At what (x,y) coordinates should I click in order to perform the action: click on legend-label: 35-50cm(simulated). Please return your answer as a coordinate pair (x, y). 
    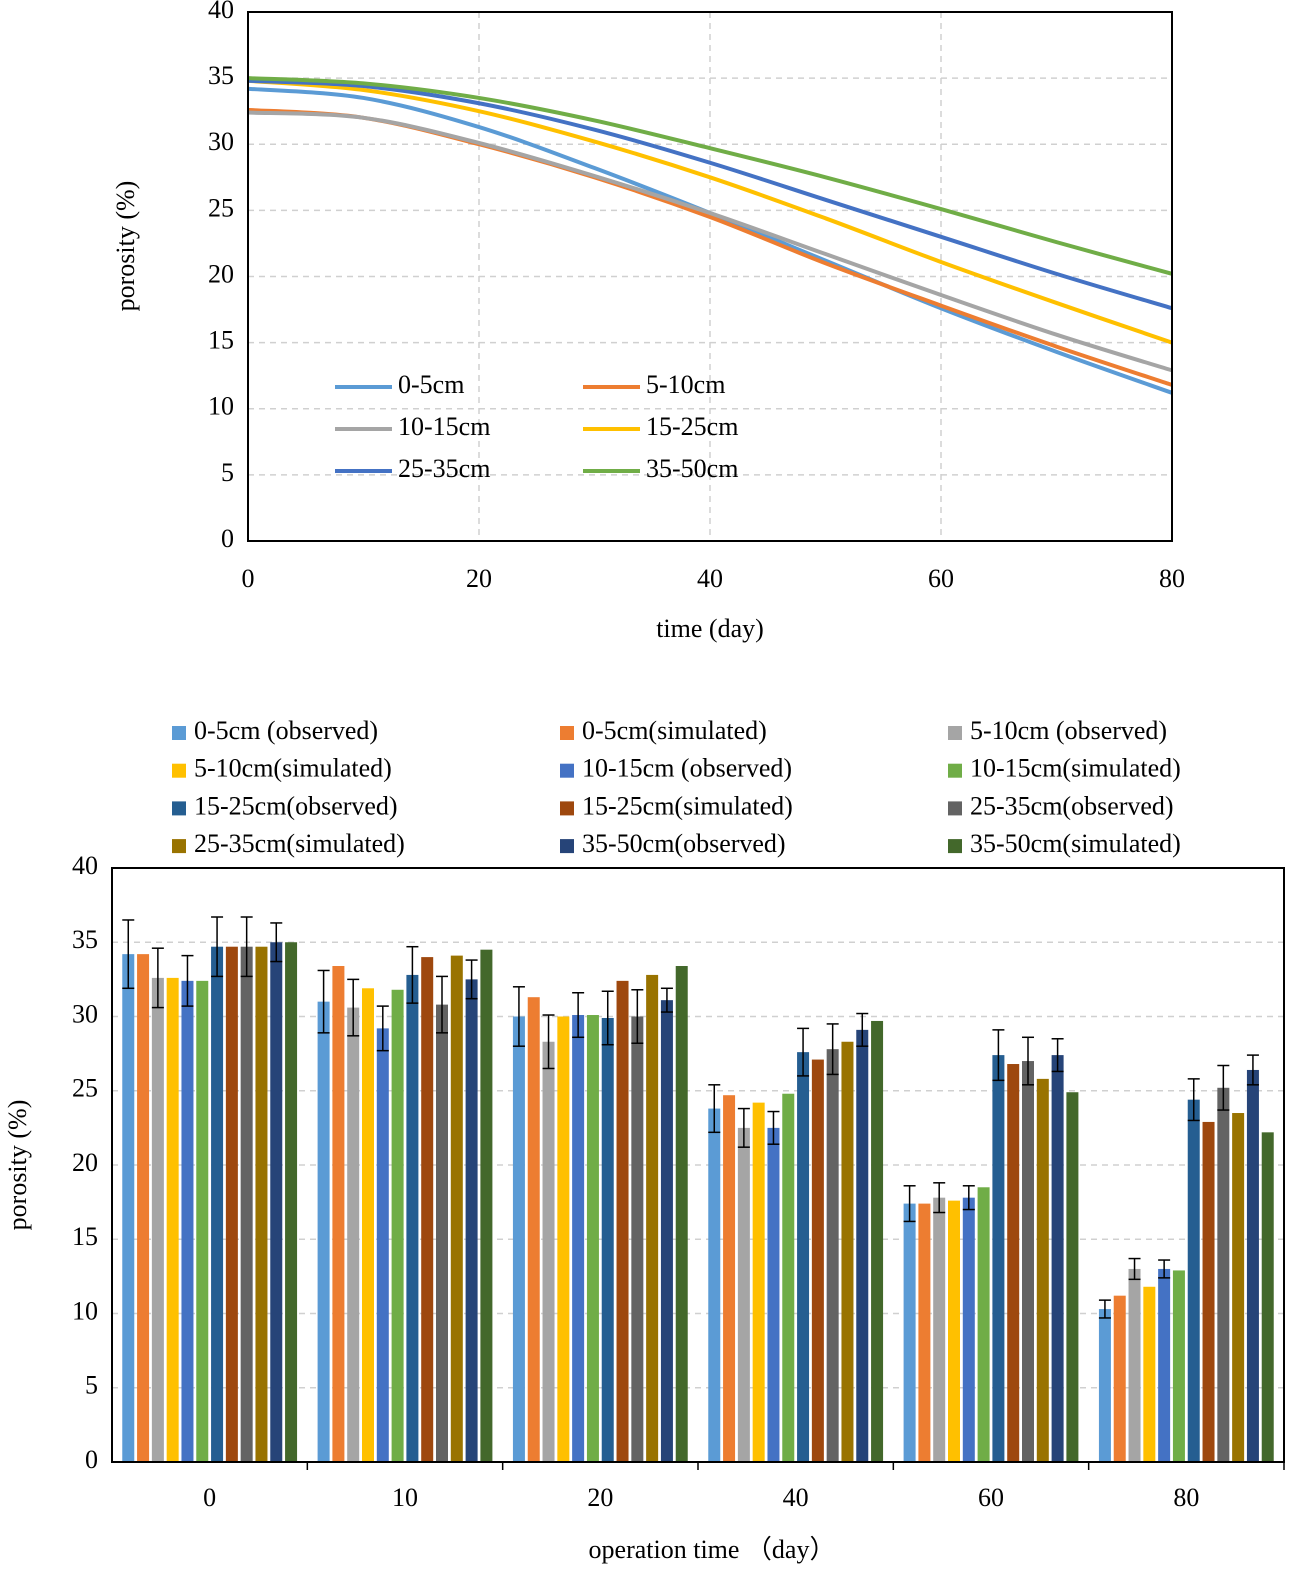
    Looking at the image, I should click on (1075, 843).